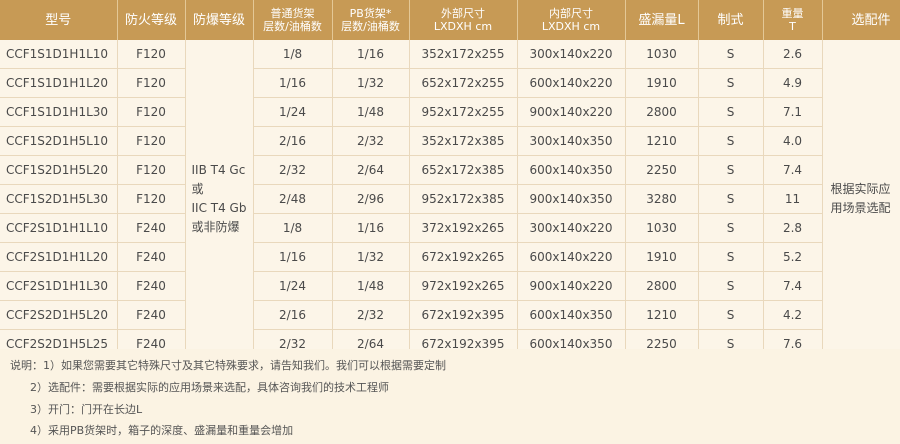 The width and height of the screenshot is (900, 444). What do you see at coordinates (861, 199) in the screenshot?
I see `options-cell: 根据实际应用场景选配` at bounding box center [861, 199].